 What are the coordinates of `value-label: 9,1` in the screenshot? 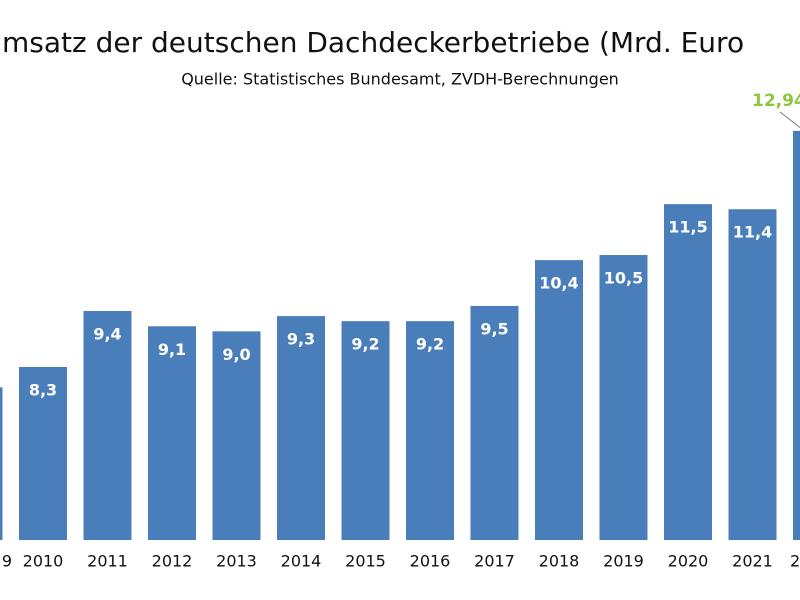 It's located at (172, 349).